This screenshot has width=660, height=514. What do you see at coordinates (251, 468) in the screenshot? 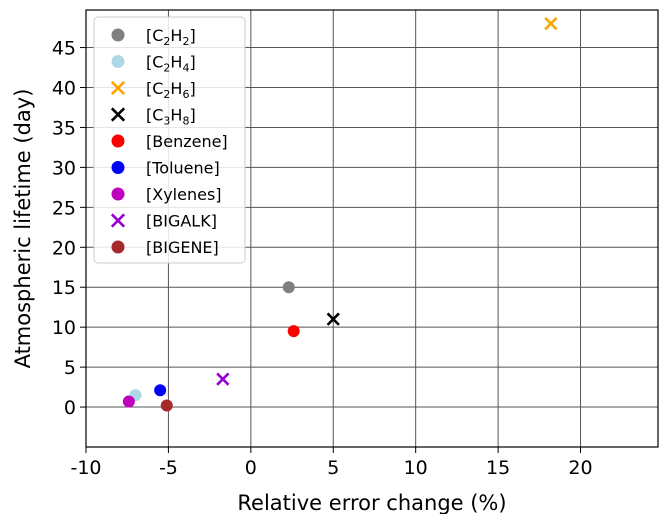
I see `x-tick-label: 0` at bounding box center [251, 468].